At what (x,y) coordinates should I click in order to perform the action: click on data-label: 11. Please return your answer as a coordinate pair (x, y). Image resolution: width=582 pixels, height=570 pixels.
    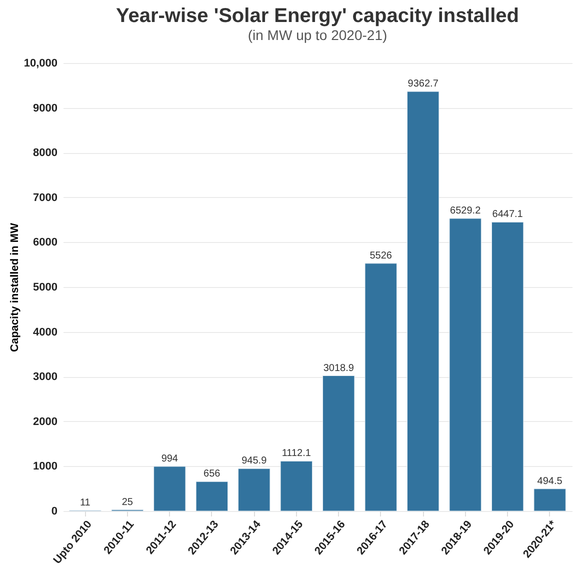
    Looking at the image, I should click on (85, 503).